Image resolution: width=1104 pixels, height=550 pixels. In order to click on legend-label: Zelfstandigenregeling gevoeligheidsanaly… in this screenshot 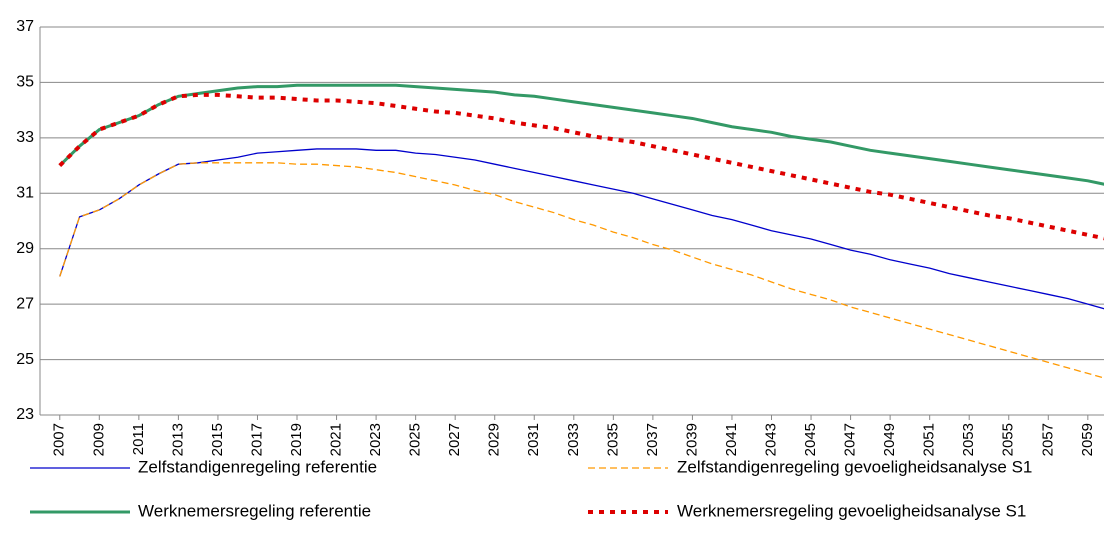, I will do `click(854, 466)`.